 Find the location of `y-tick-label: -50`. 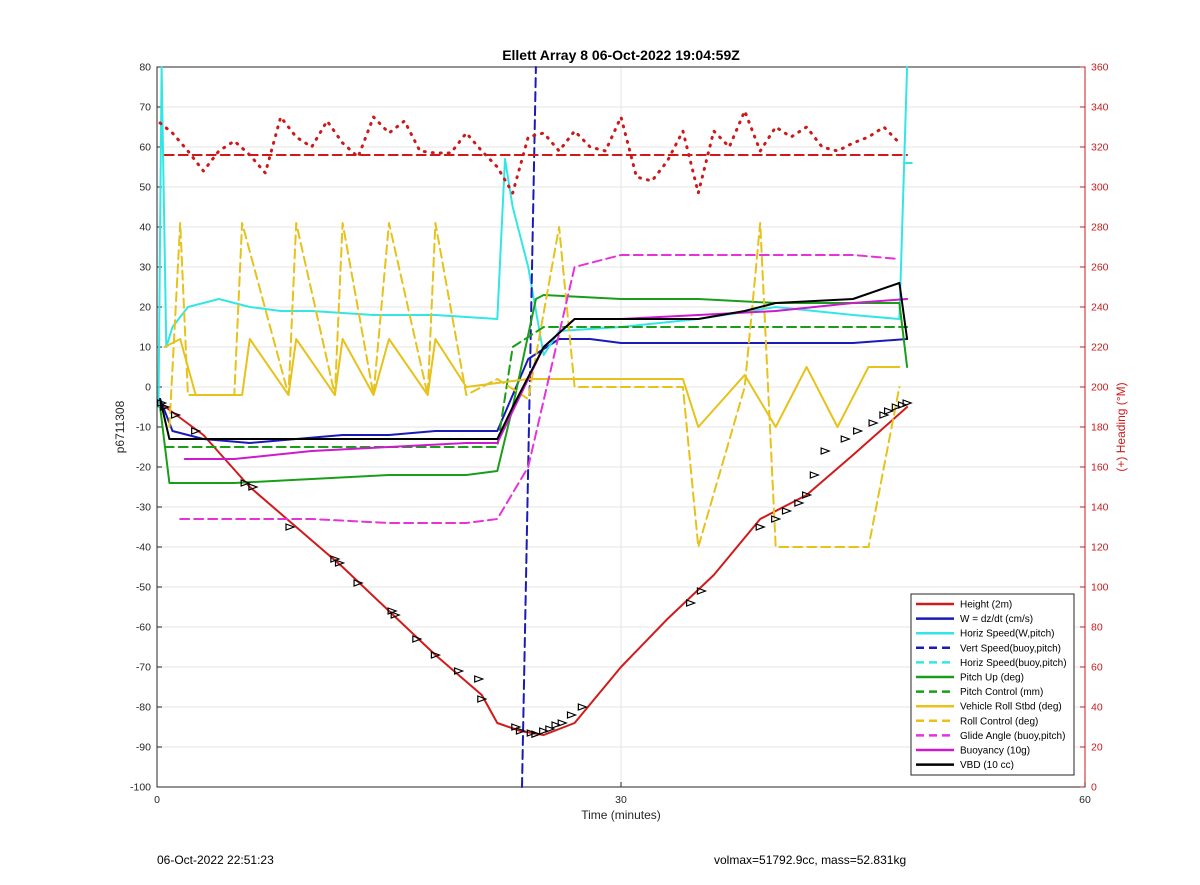

y-tick-label: -50 is located at coordinates (143, 588).